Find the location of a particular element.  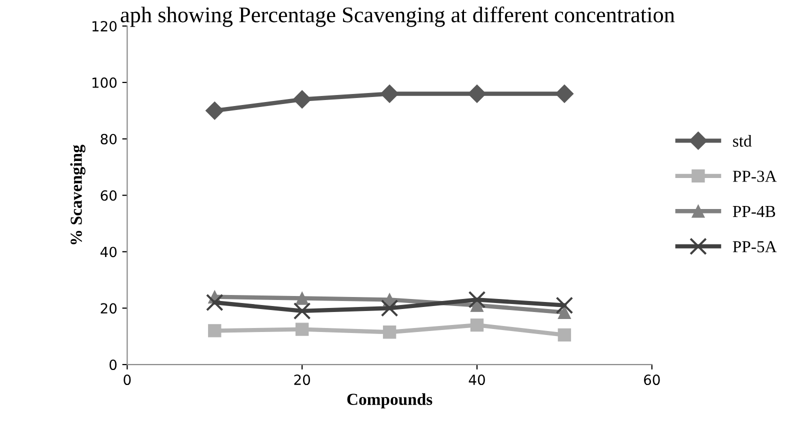

y-tick-label: 120 is located at coordinates (104, 26).